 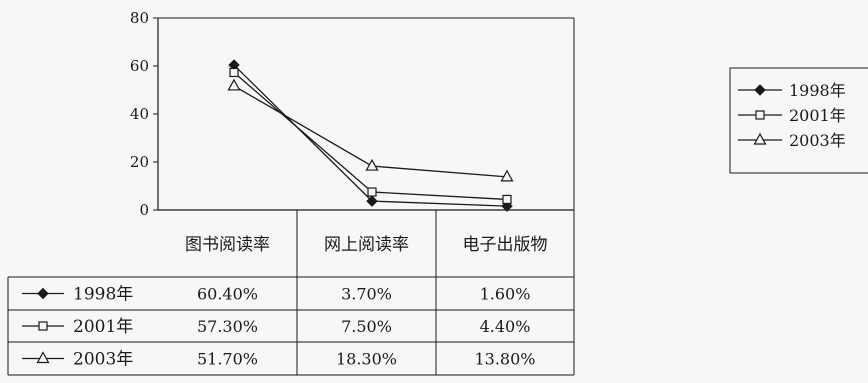 I want to click on legend-label: 2001年, so click(x=817, y=115).